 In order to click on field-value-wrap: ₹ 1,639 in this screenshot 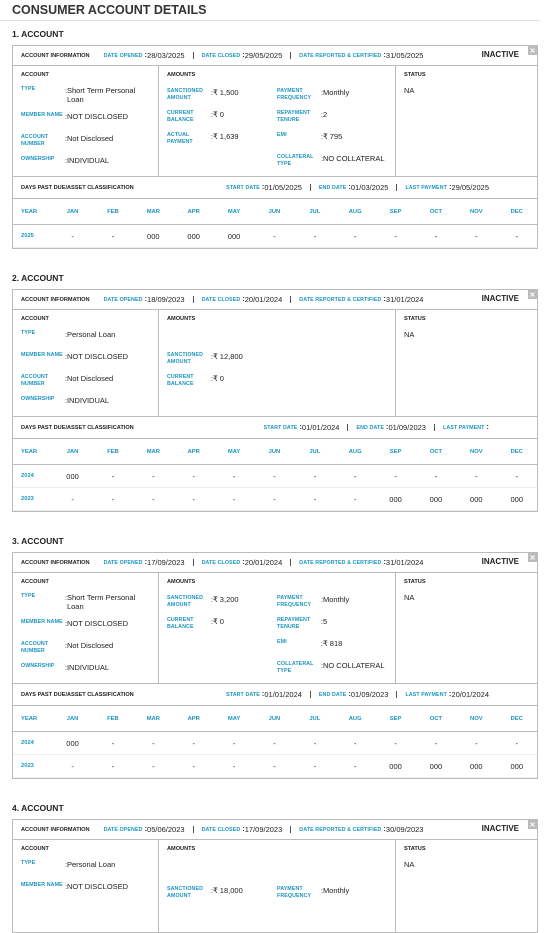, I will do `click(225, 139)`.